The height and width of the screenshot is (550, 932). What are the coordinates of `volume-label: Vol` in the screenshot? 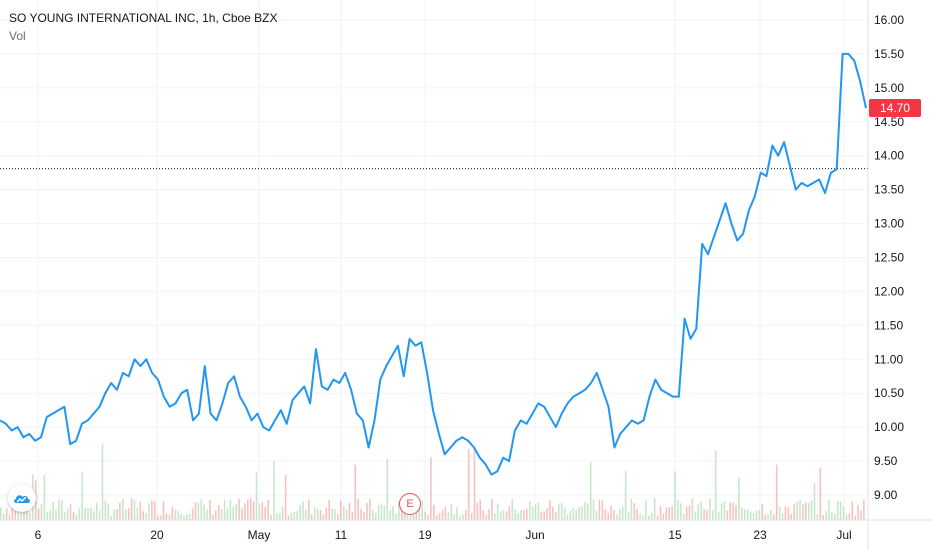 It's located at (17, 36).